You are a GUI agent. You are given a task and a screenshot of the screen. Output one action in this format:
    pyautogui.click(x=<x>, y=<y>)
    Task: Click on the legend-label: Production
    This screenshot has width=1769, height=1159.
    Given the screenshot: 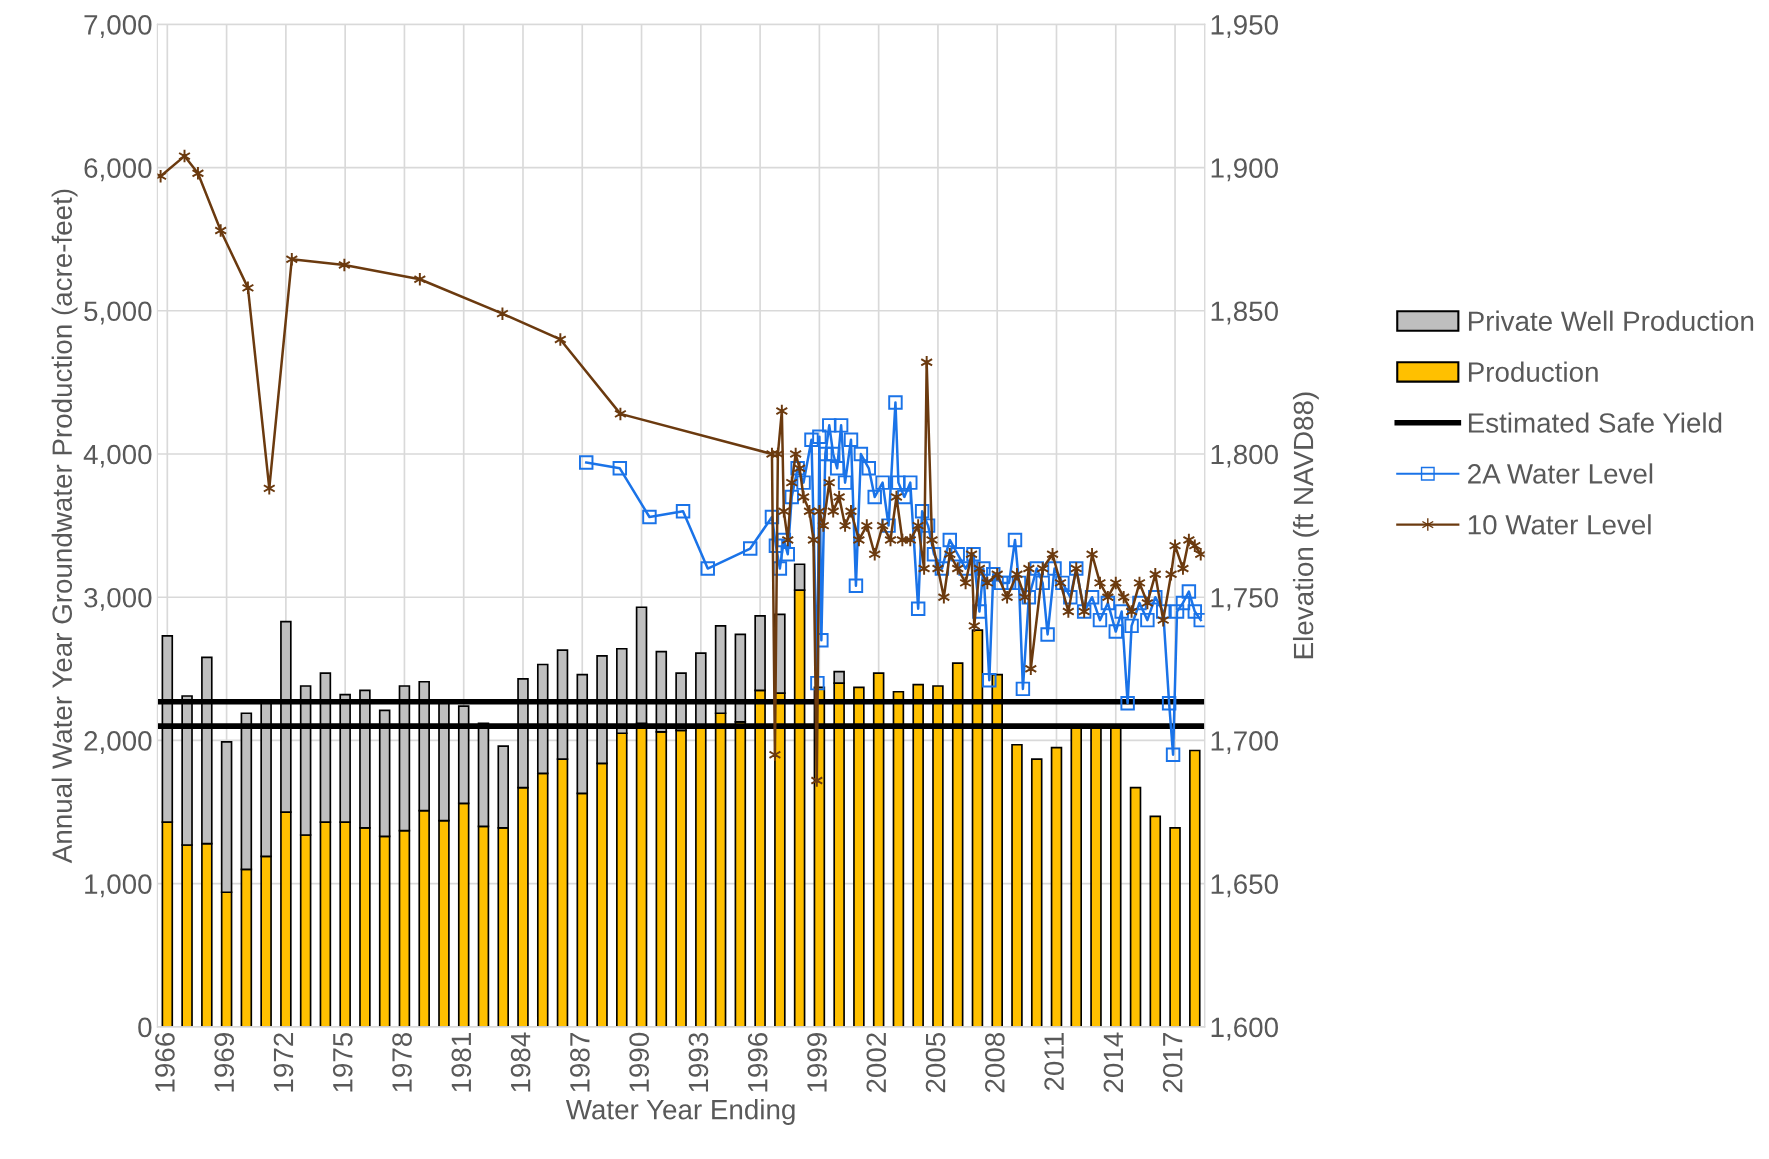 What is the action you would take?
    pyautogui.click(x=1533, y=371)
    